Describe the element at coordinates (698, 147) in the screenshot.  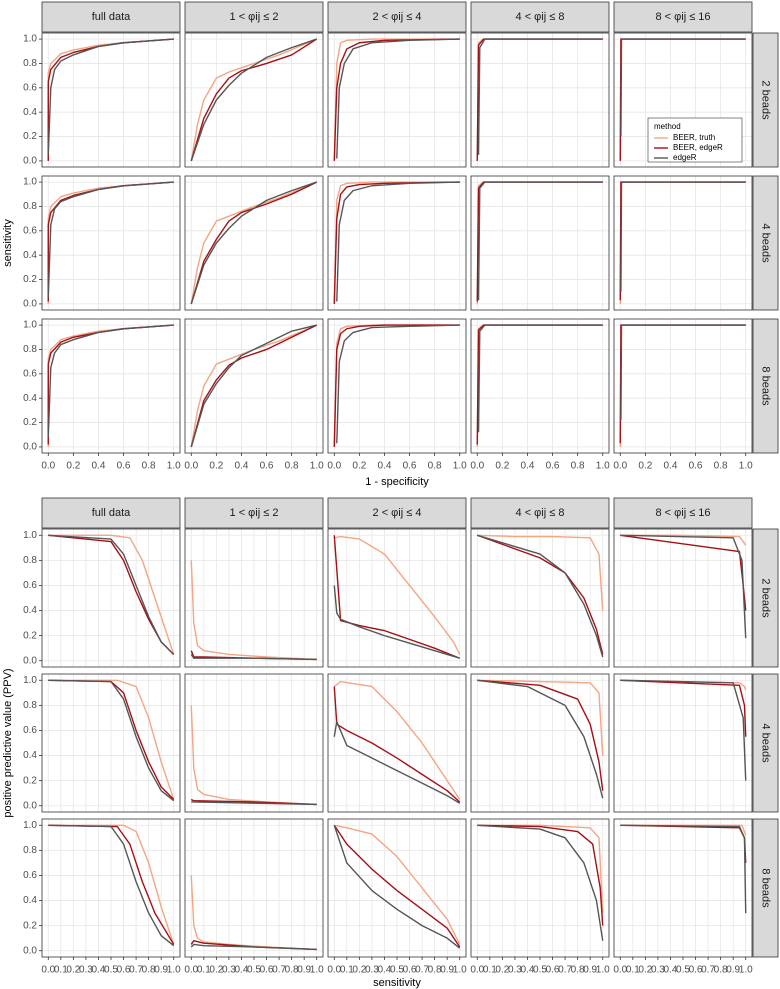
I see `legend-label: BEER, edgeR` at that location.